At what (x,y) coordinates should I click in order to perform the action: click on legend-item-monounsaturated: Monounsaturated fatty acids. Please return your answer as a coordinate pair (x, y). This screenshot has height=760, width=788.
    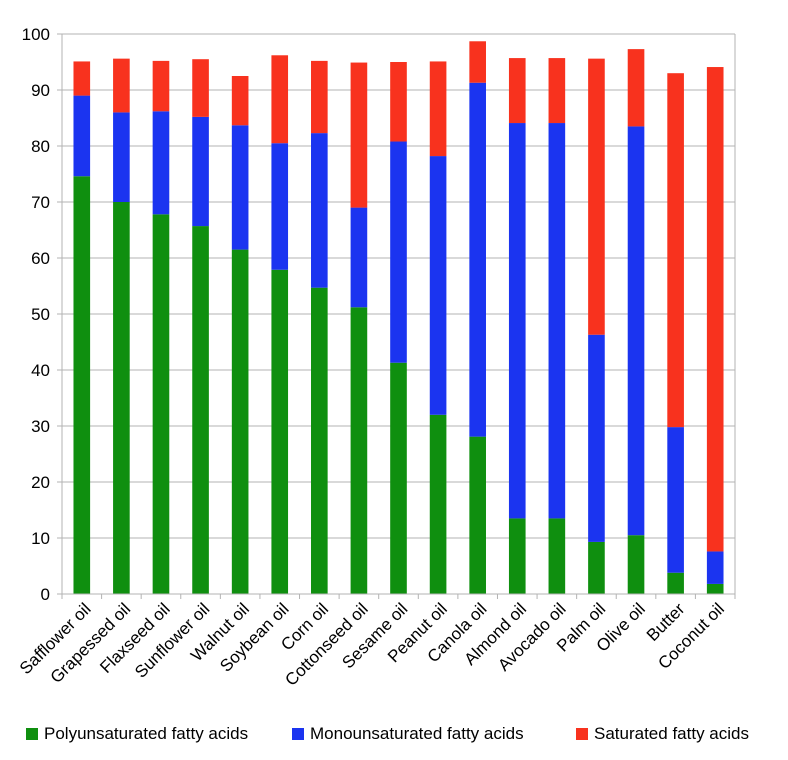
    Looking at the image, I should click on (408, 734).